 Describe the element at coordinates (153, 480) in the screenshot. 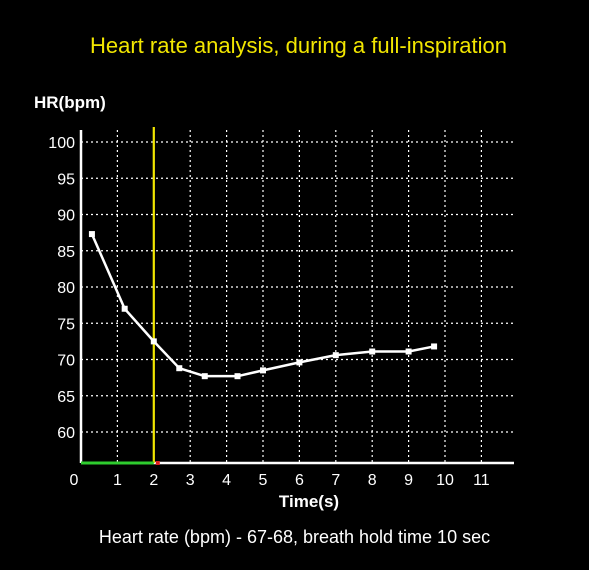

I see `x-tick-label: 2` at that location.